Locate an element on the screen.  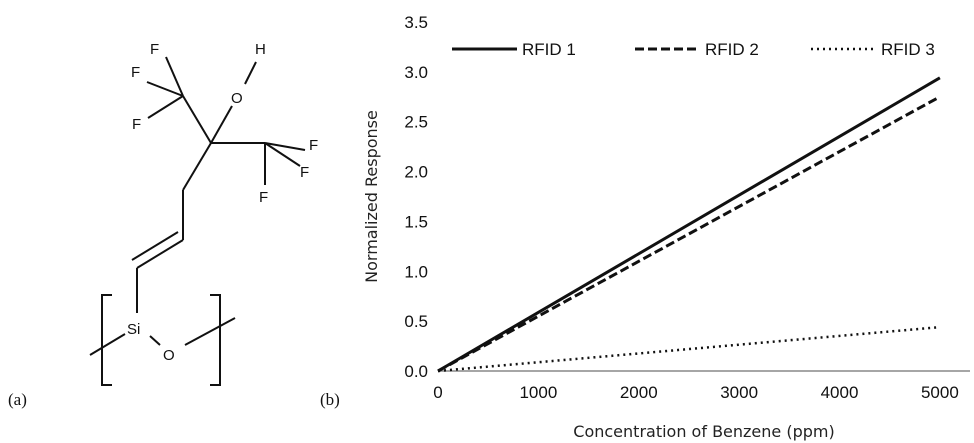
y-tick-label: 3.5 is located at coordinates (416, 22).